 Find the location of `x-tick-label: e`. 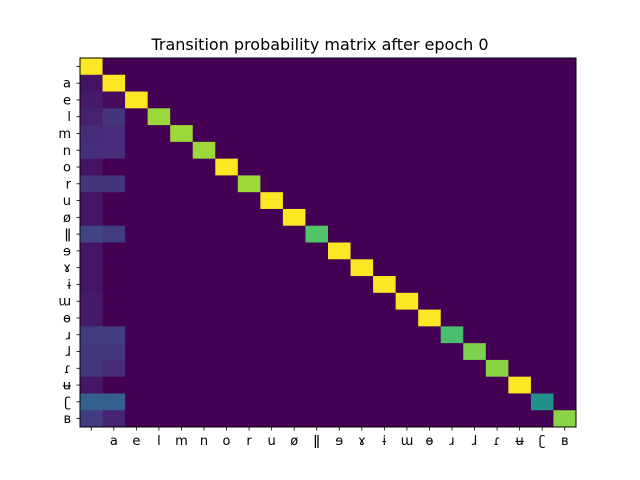

x-tick-label: e is located at coordinates (136, 441).